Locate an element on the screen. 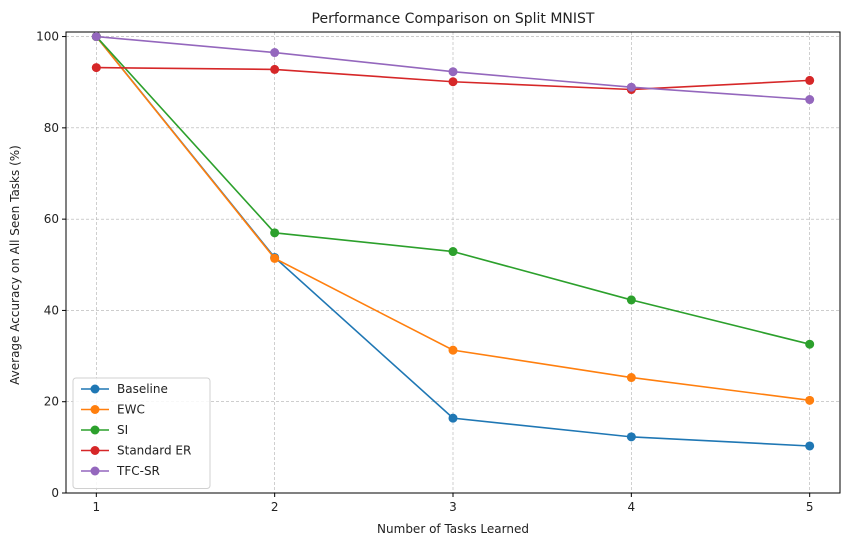  x-tick-label: 5 is located at coordinates (810, 507).